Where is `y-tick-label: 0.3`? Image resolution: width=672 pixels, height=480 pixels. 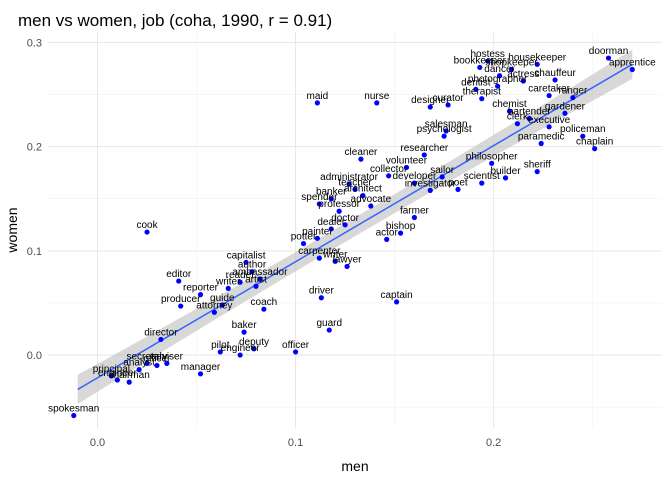
y-tick-label: 0.3 is located at coordinates (34, 43).